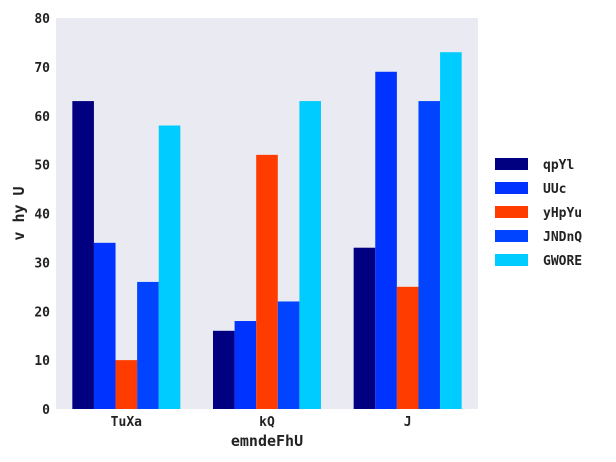 Image resolution: width=616 pixels, height=462 pixels. What do you see at coordinates (408, 422) in the screenshot?
I see `x-tick-label: J` at bounding box center [408, 422].